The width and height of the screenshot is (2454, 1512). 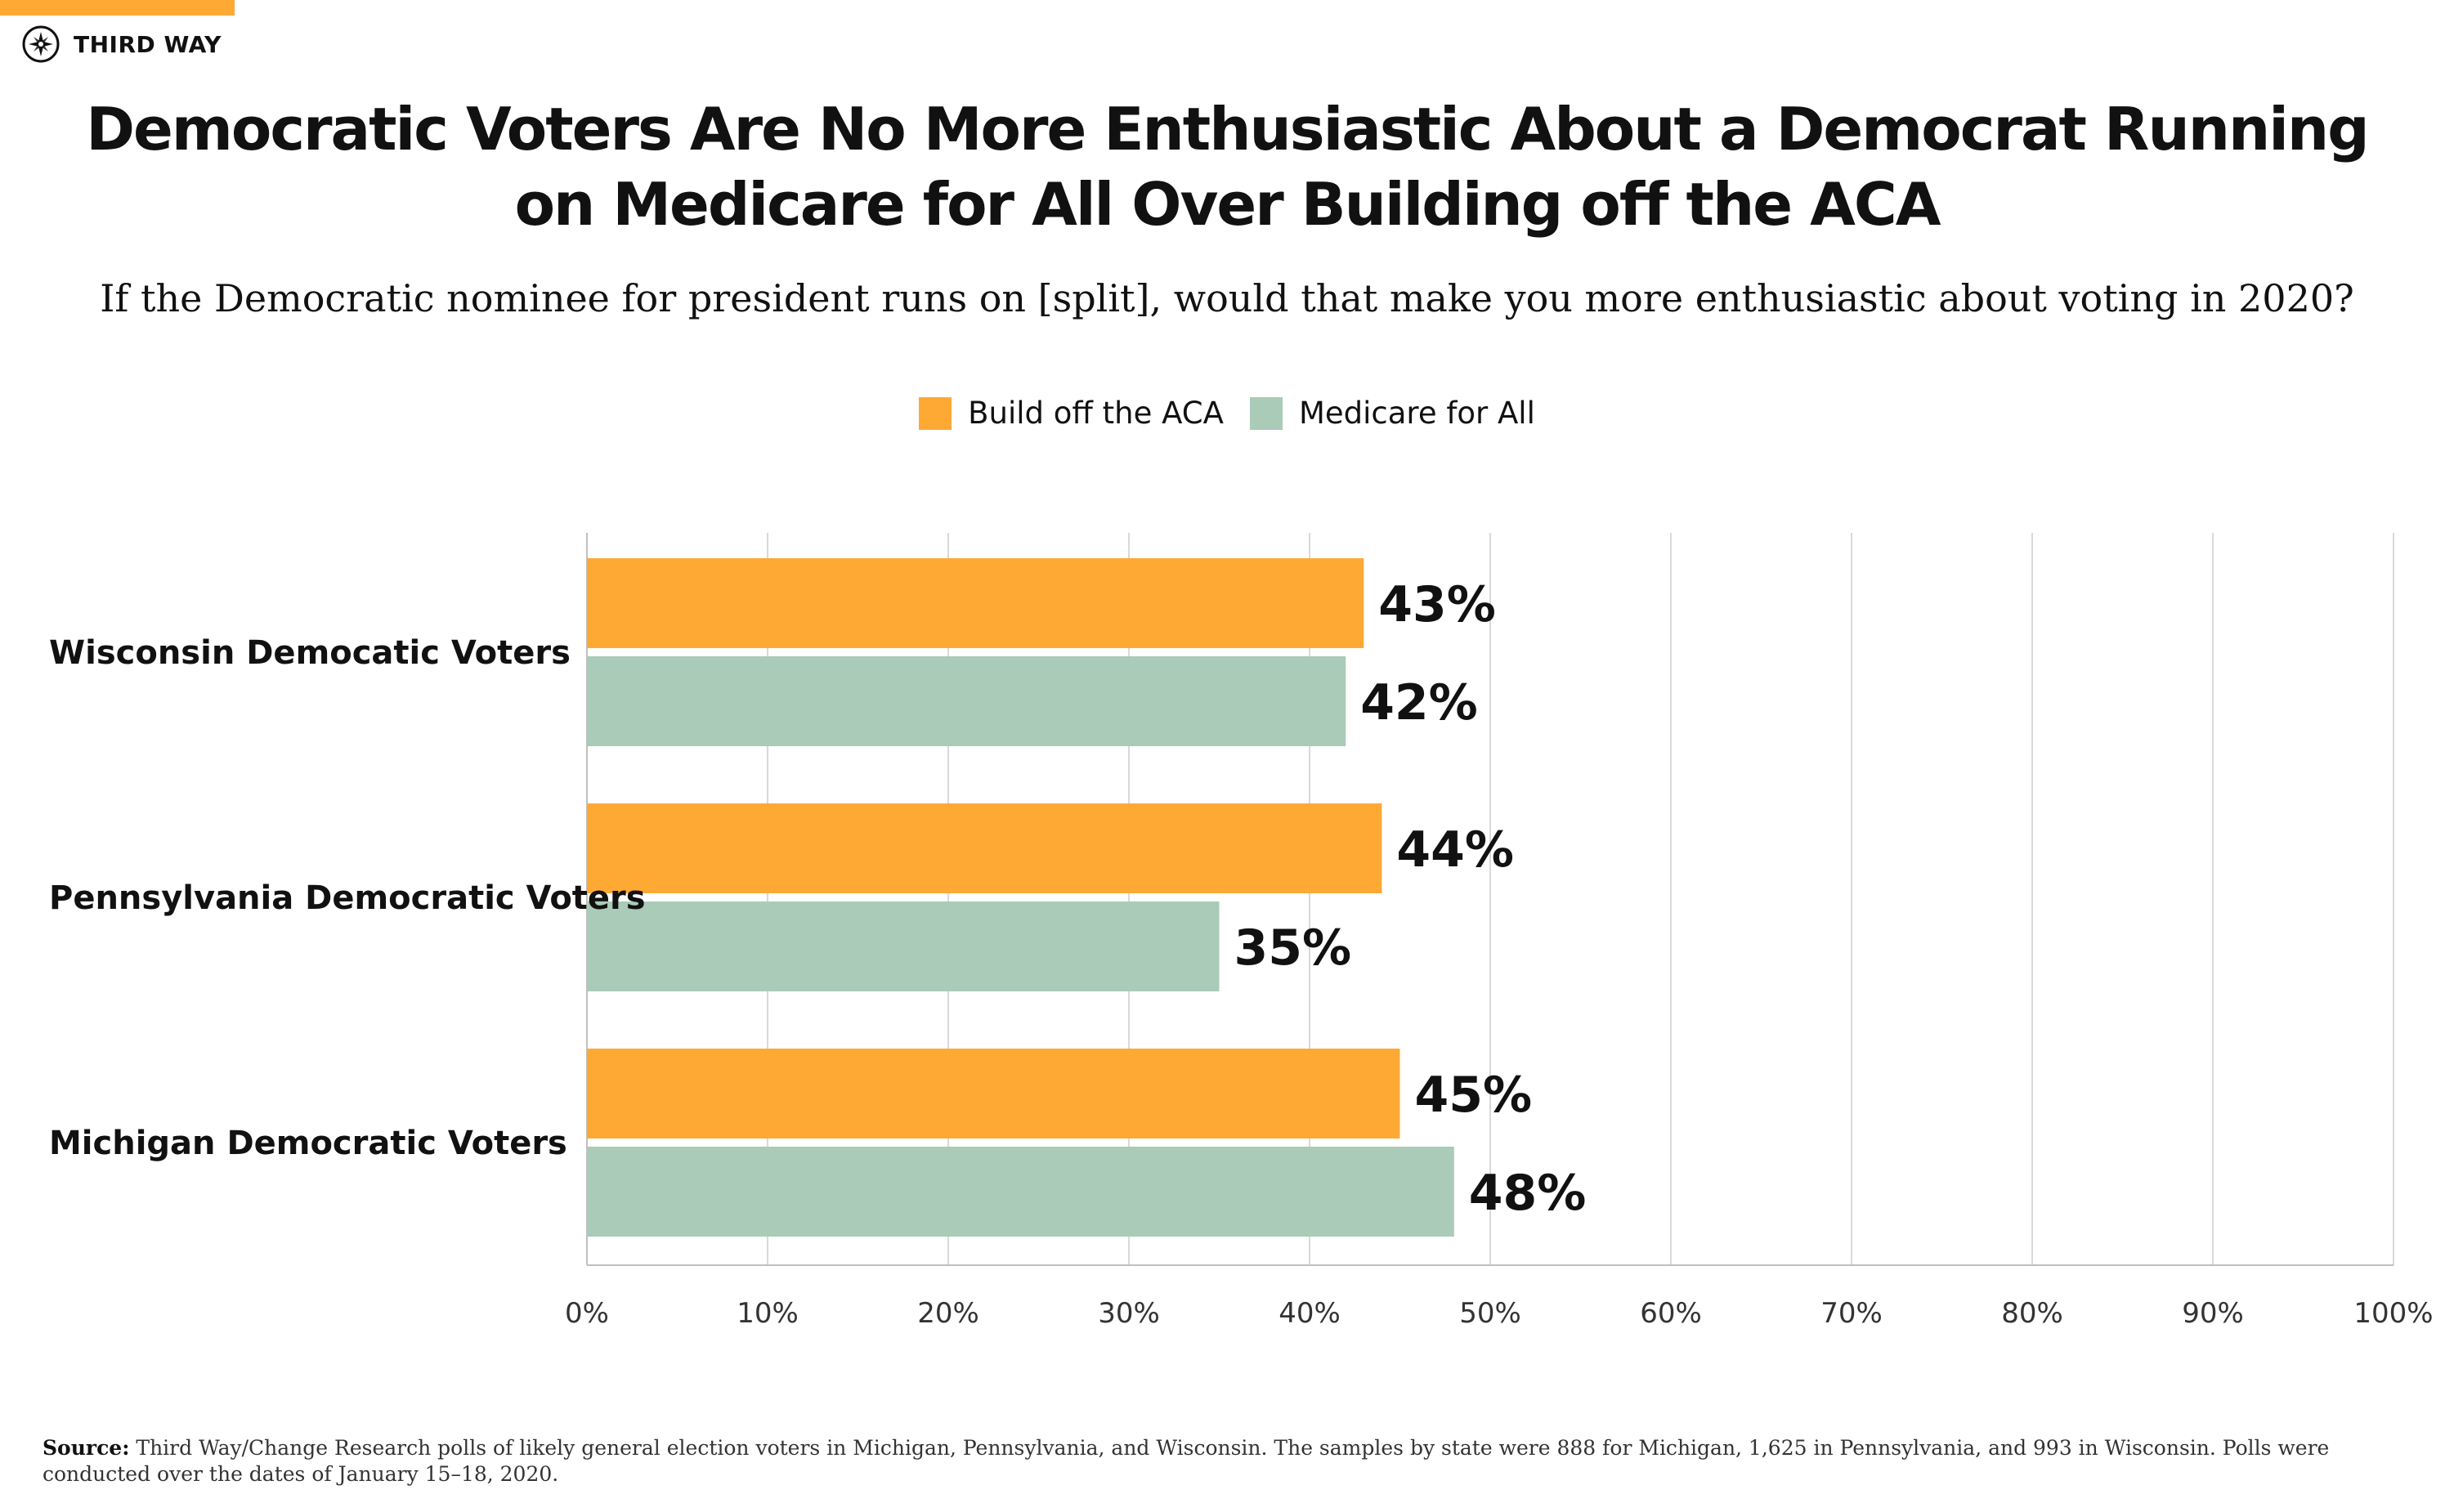 I want to click on x-tick-label-100: 100%, so click(x=2393, y=1313).